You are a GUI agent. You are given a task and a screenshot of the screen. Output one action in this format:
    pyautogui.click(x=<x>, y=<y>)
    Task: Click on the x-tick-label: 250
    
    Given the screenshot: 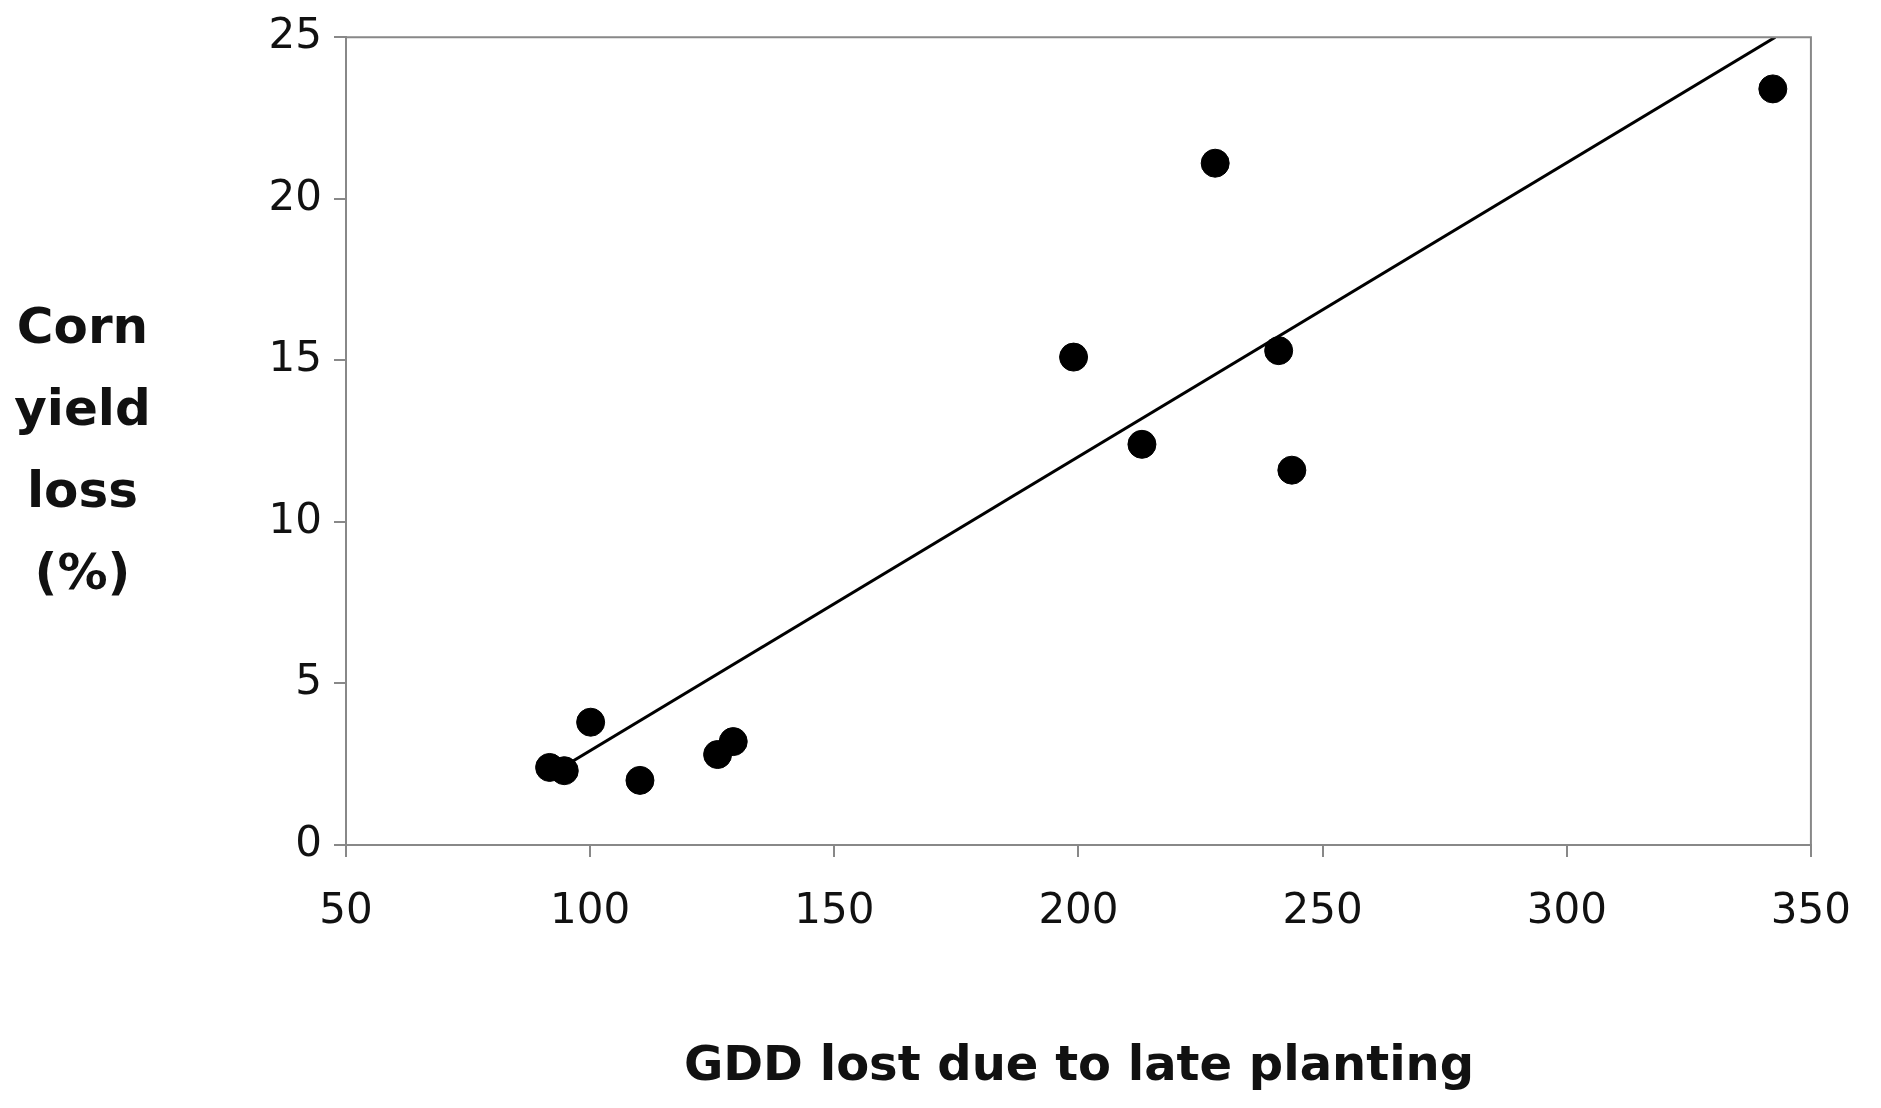 What is the action you would take?
    pyautogui.click(x=1322, y=909)
    